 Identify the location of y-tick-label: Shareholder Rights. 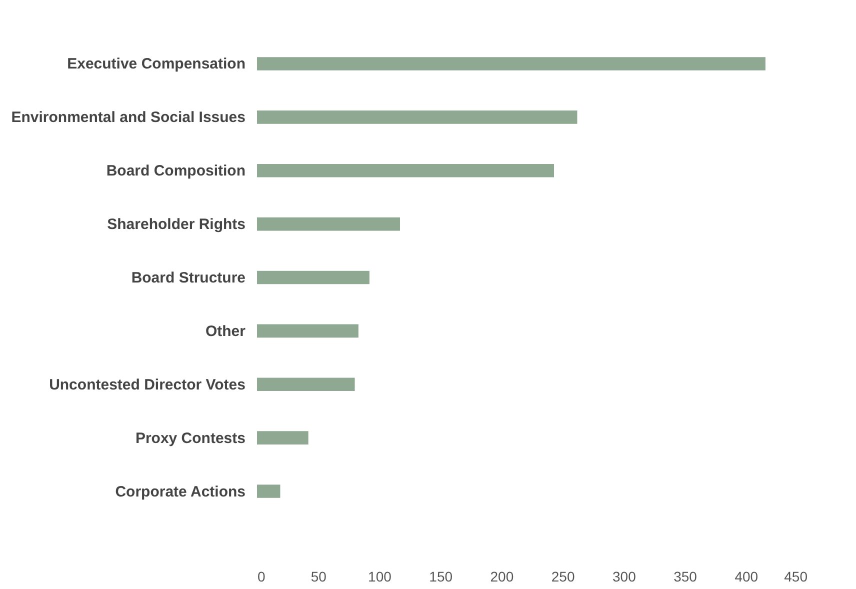
(176, 225).